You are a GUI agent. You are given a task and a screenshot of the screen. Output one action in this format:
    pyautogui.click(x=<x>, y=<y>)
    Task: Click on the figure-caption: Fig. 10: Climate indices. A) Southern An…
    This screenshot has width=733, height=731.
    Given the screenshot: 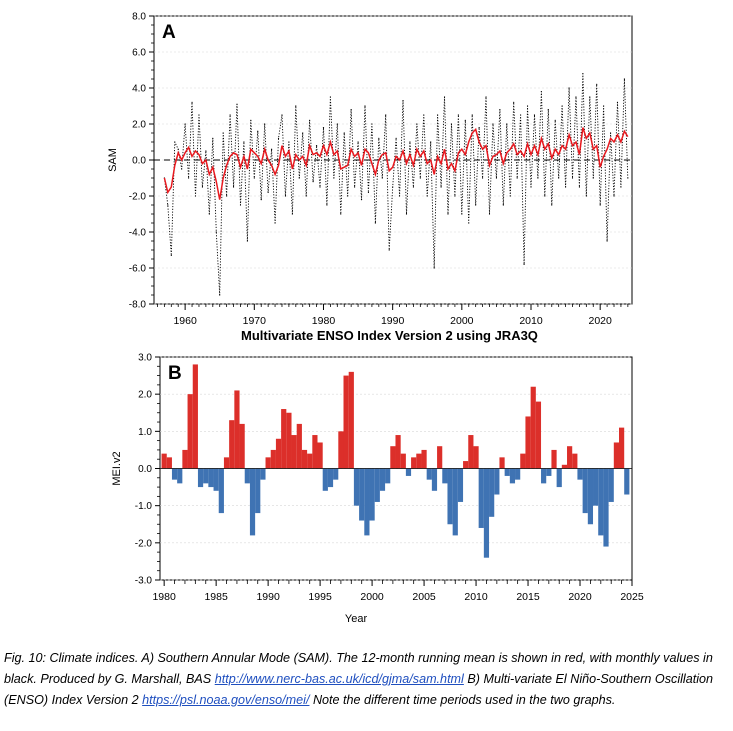 What is the action you would take?
    pyautogui.click(x=367, y=679)
    